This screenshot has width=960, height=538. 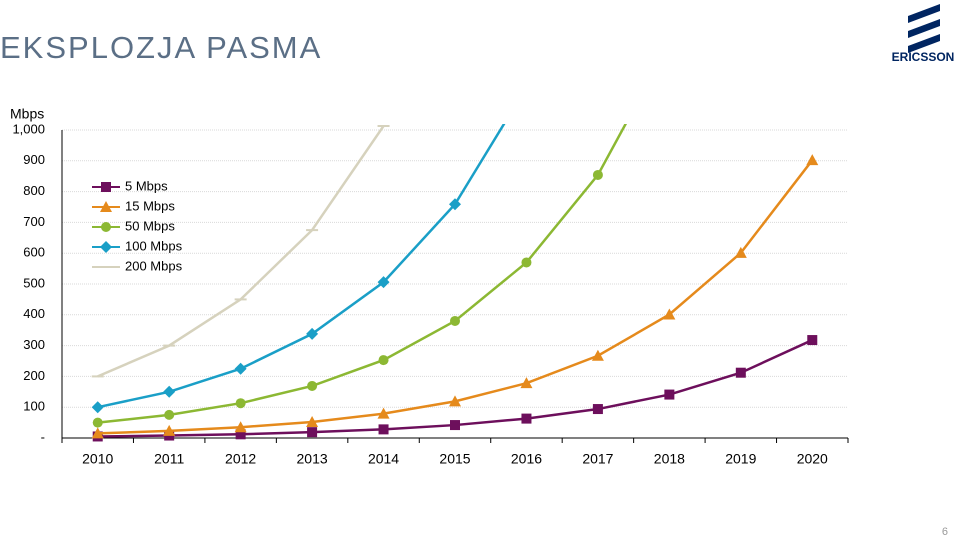 I want to click on x-tick-label: 2019, so click(x=740, y=459).